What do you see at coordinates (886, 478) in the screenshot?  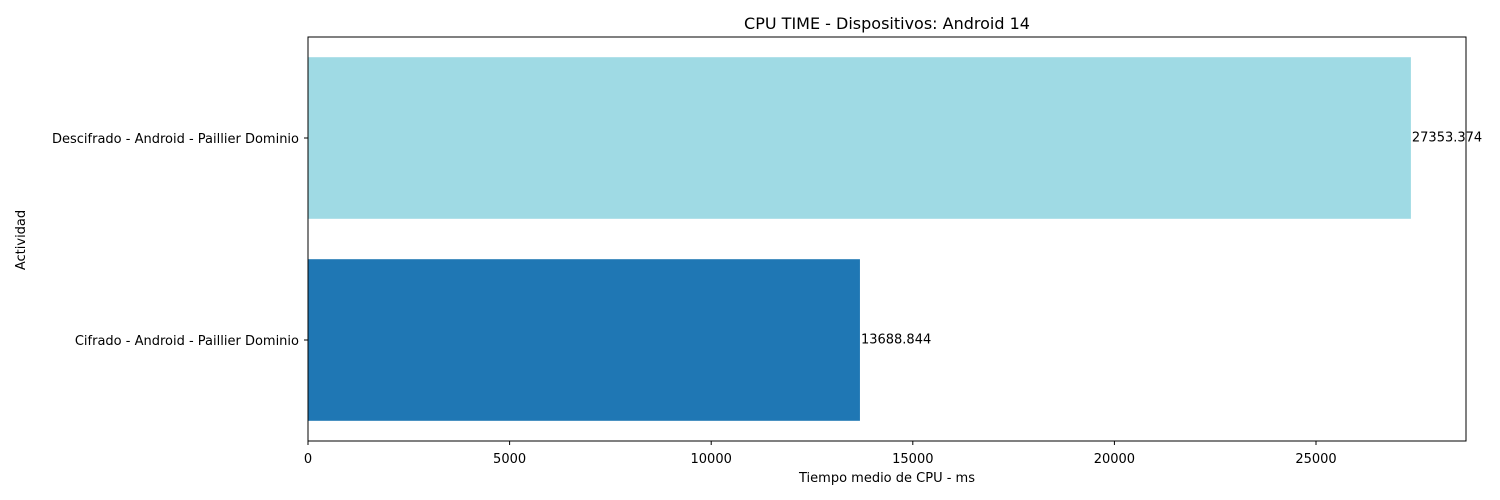 I see `x-axis-label: Tiempo medio de CPU - ms` at bounding box center [886, 478].